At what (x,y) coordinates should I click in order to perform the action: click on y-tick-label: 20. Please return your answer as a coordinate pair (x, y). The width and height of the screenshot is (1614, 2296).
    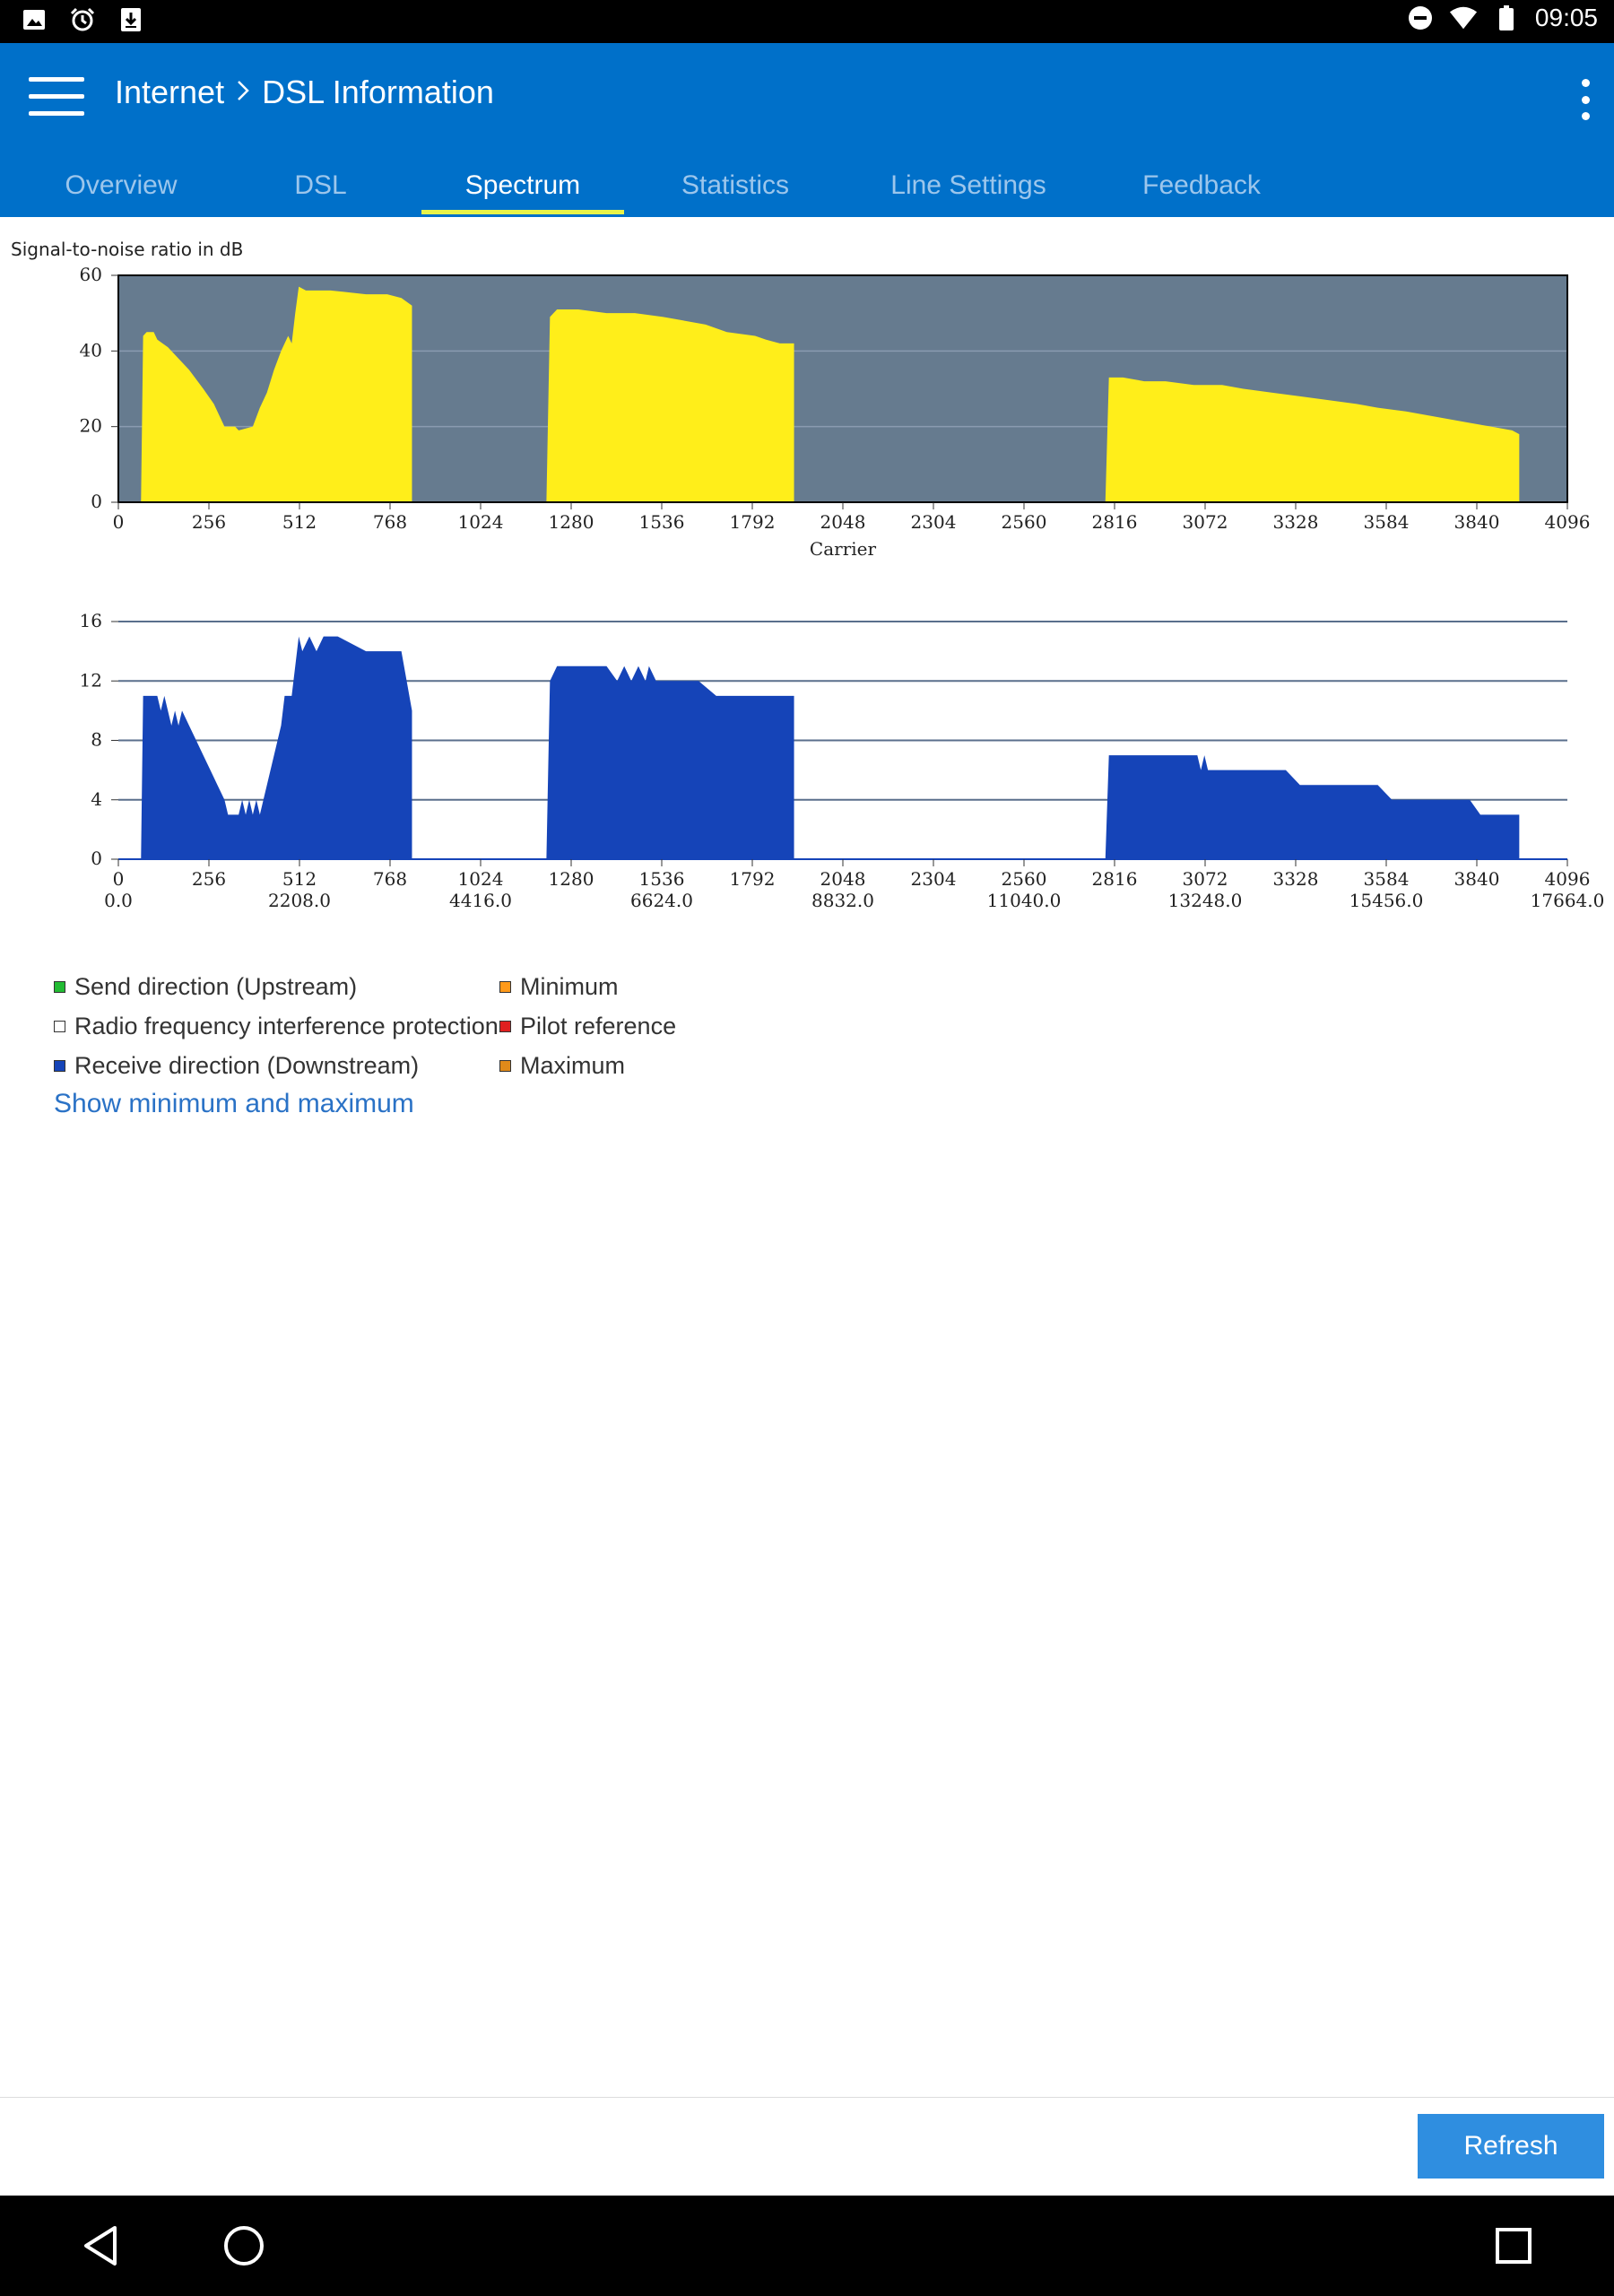
    Looking at the image, I should click on (91, 426).